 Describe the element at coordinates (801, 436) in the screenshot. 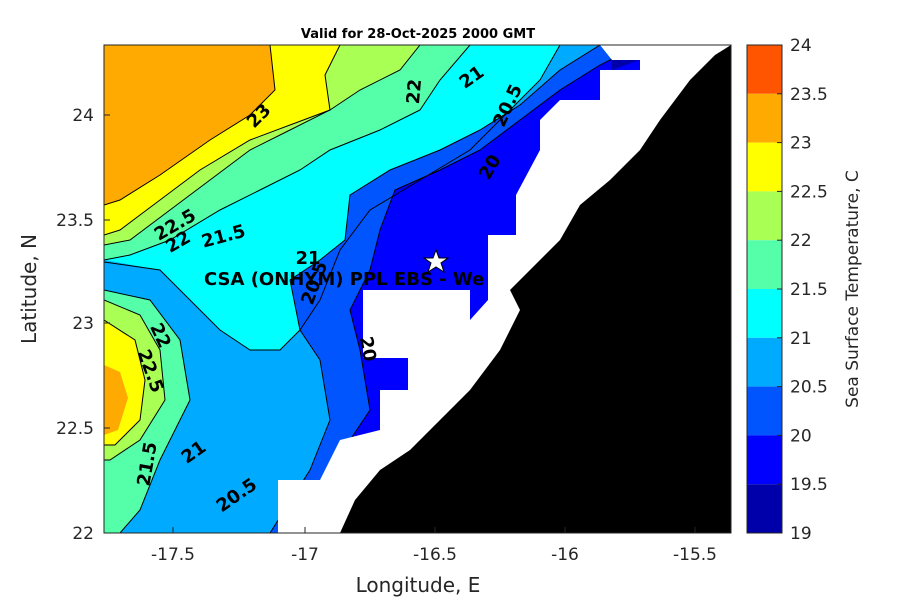

I see `colorbar-tick-label: 20` at that location.